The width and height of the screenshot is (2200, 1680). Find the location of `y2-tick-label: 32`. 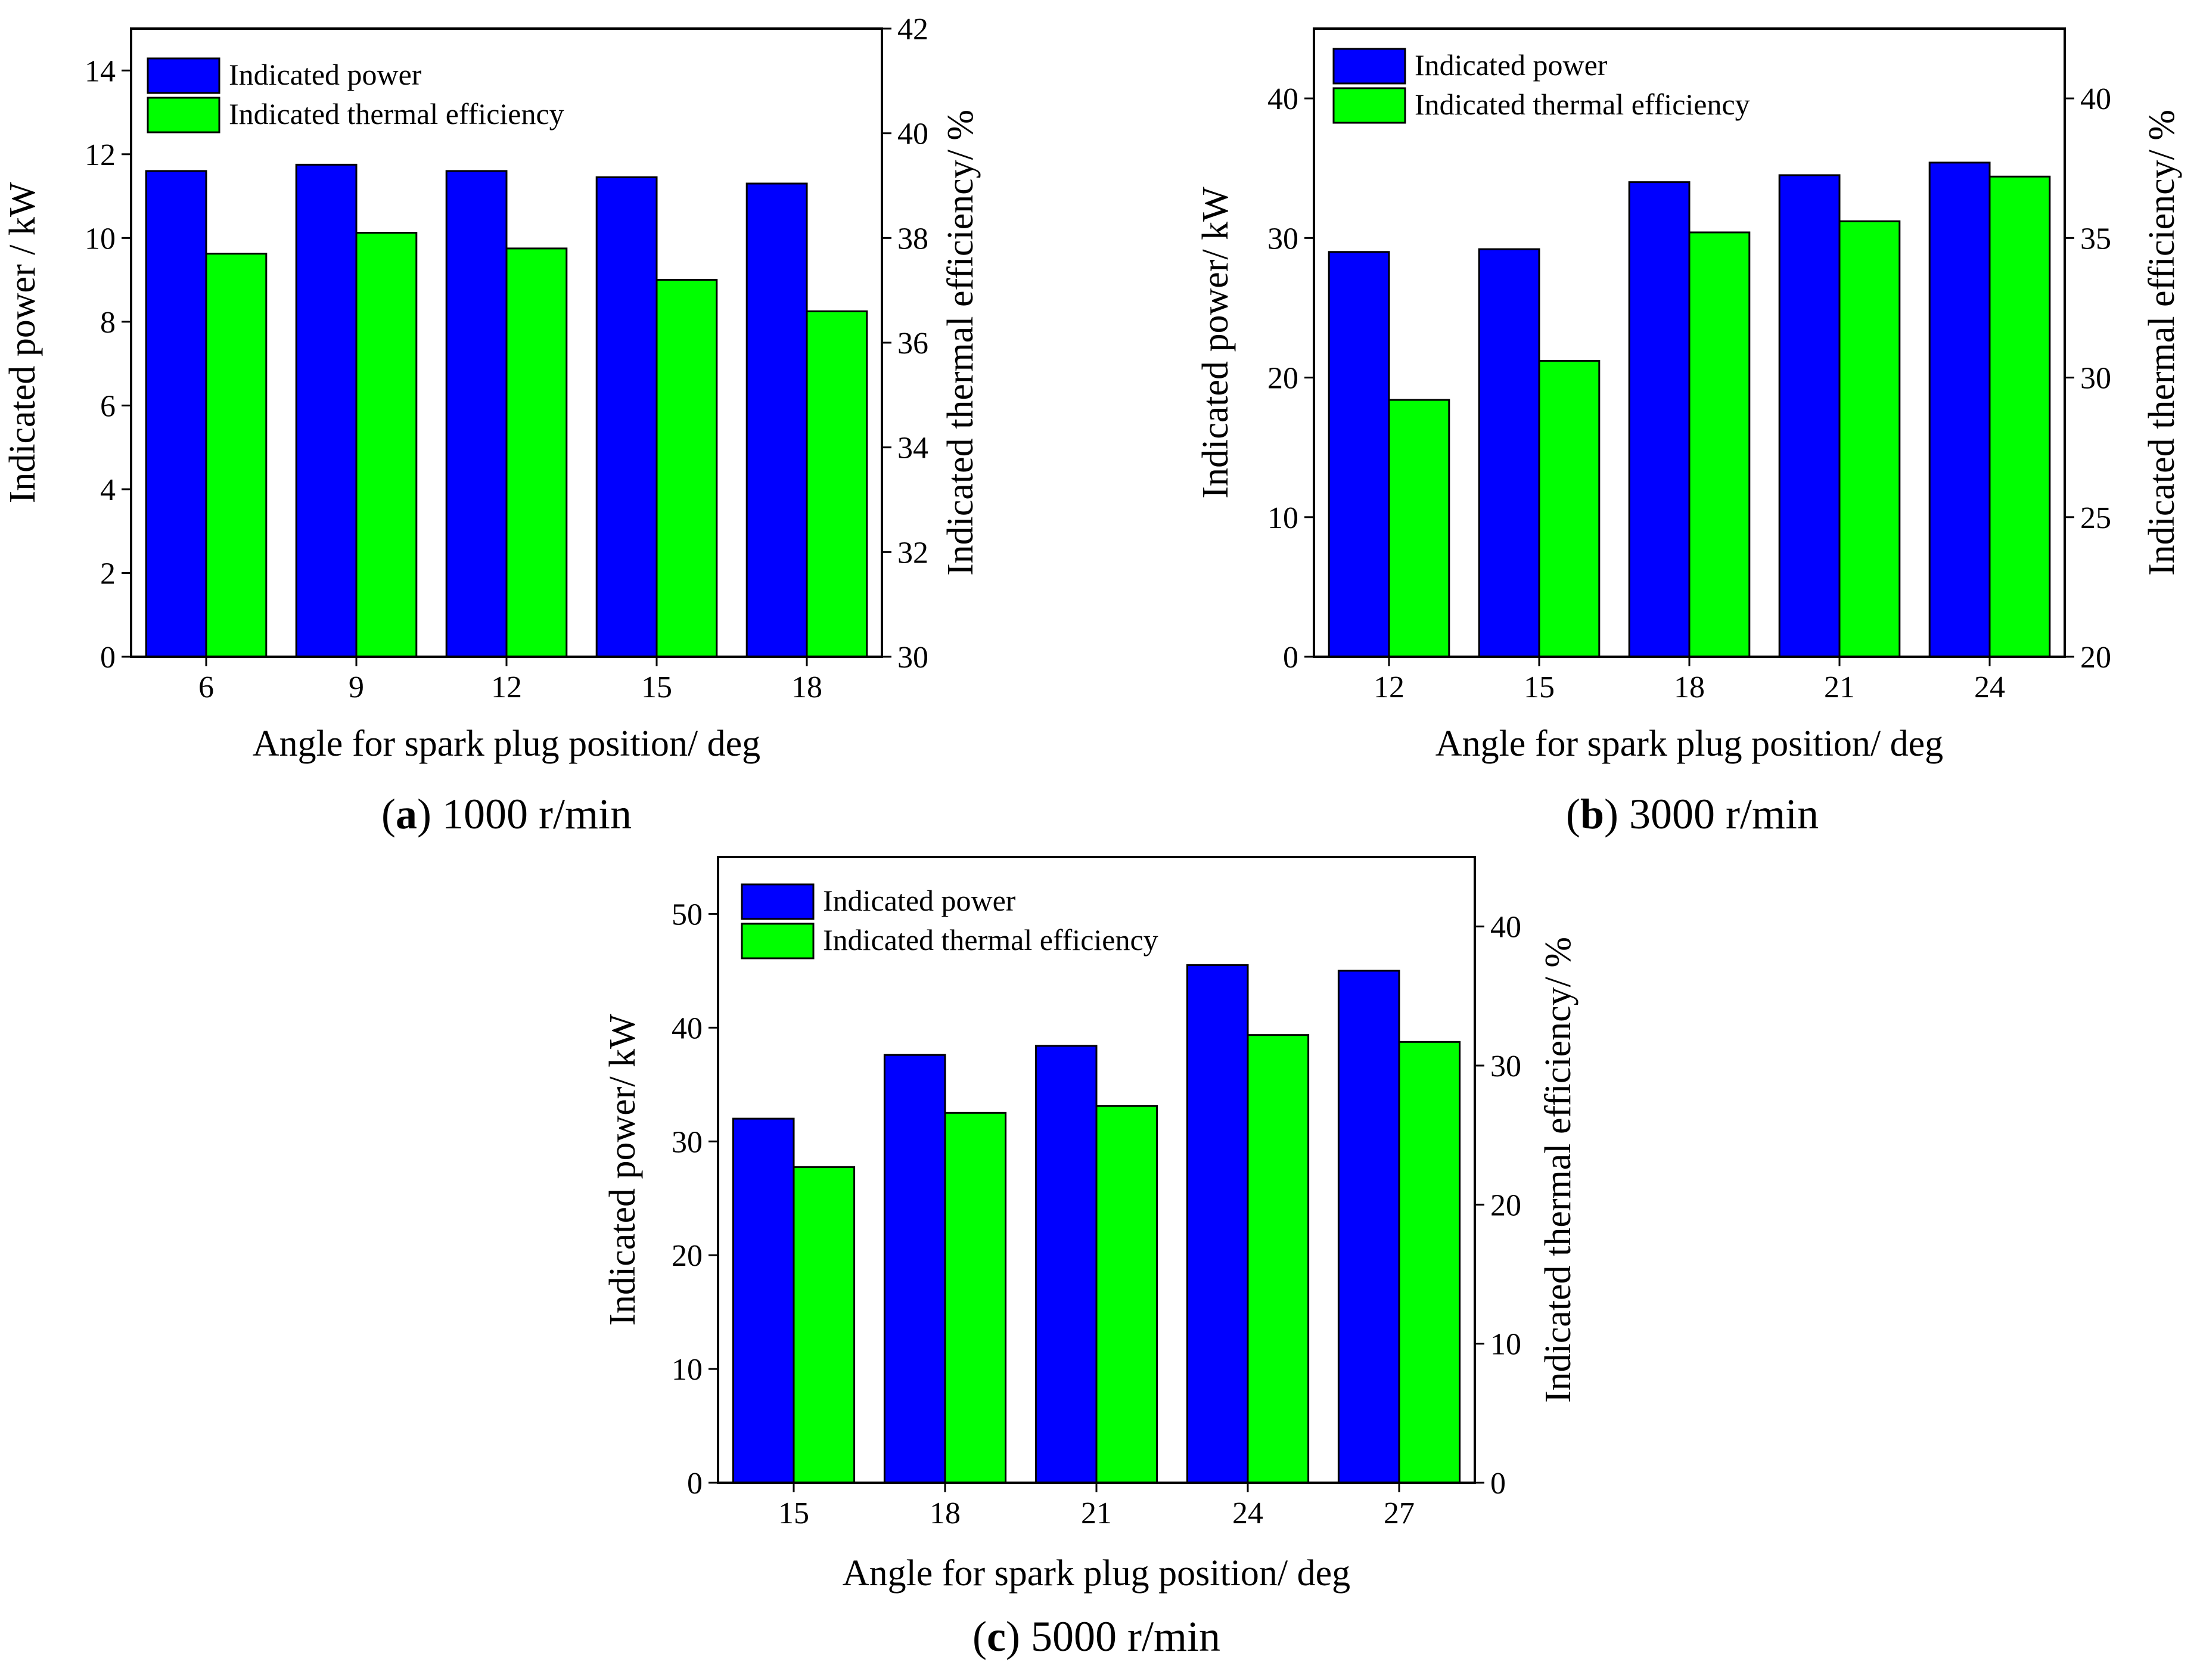

y2-tick-label: 32 is located at coordinates (913, 553).